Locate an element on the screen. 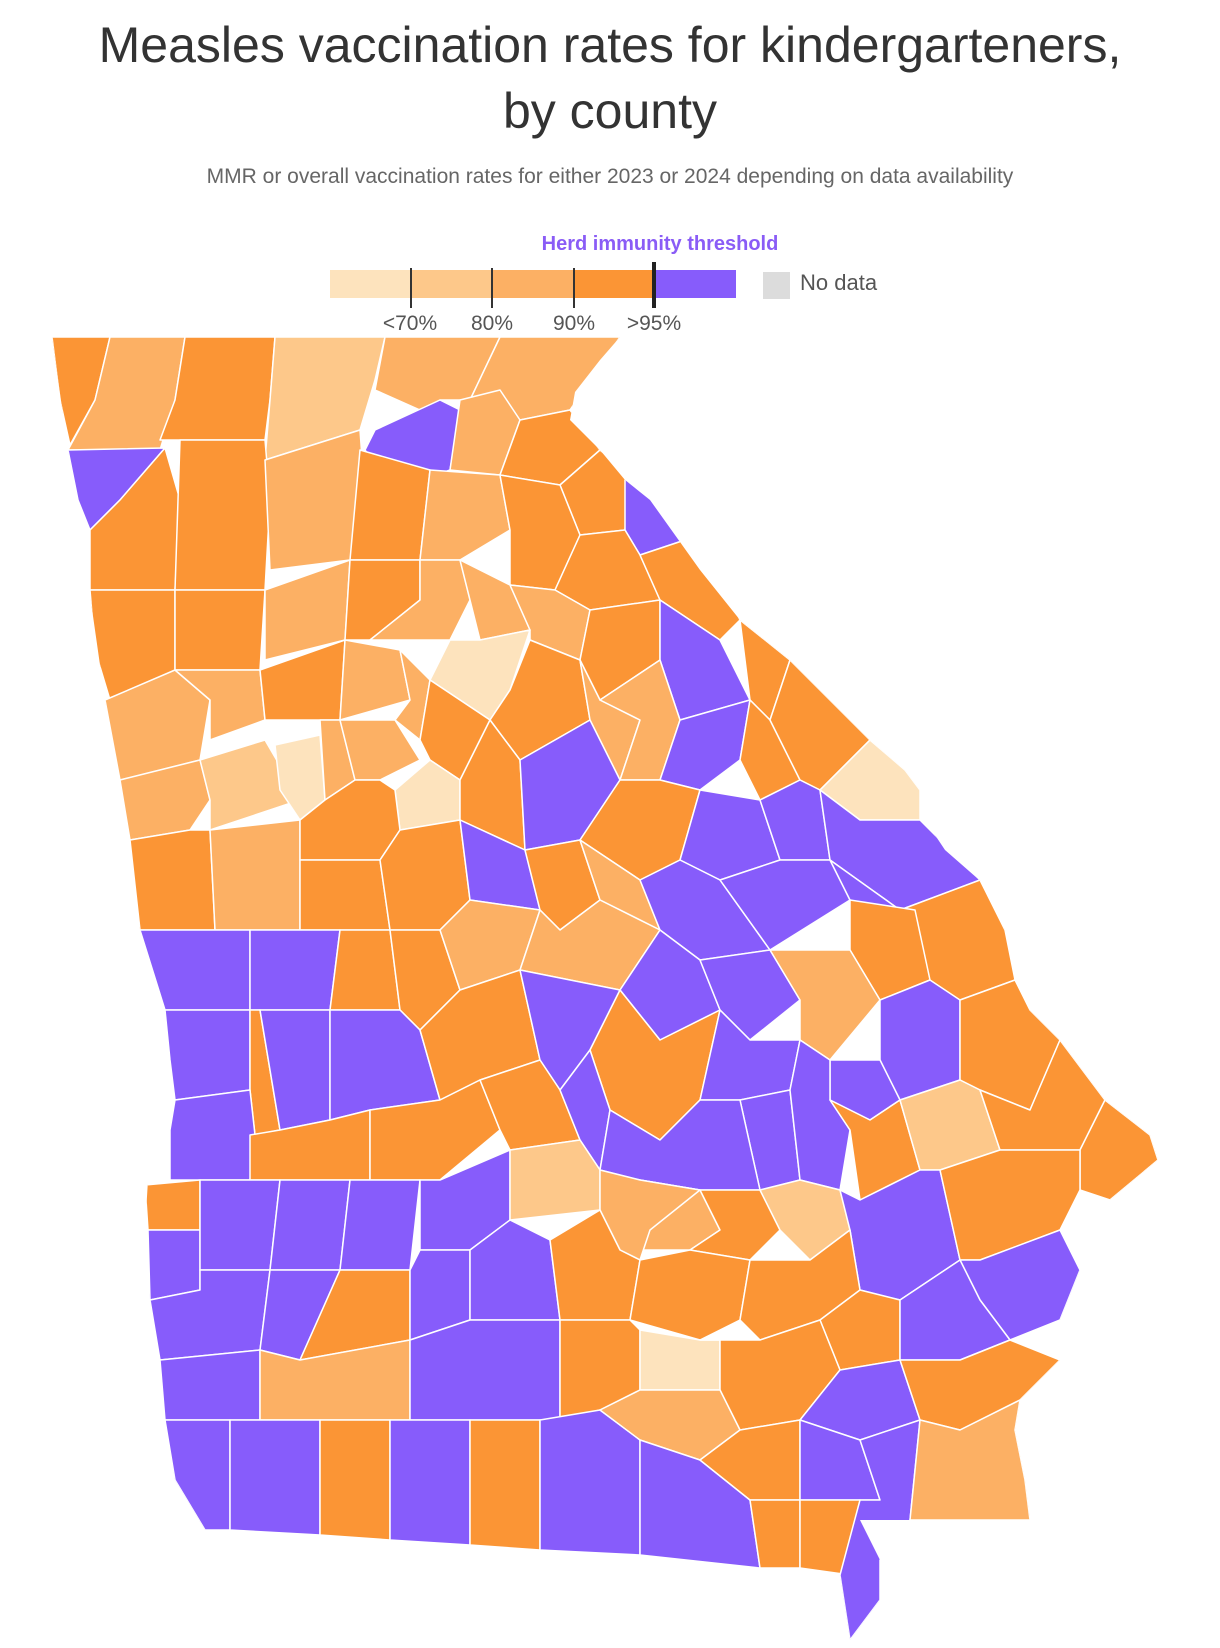 The height and width of the screenshot is (1648, 1220). herd-immunity-label: Herd immunity threshold is located at coordinates (660, 244).